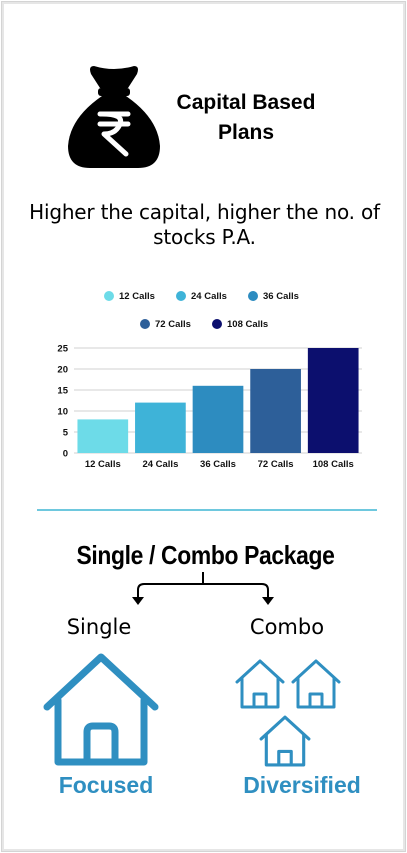  Describe the element at coordinates (287, 627) in the screenshot. I see `combo-label: Combo` at that location.